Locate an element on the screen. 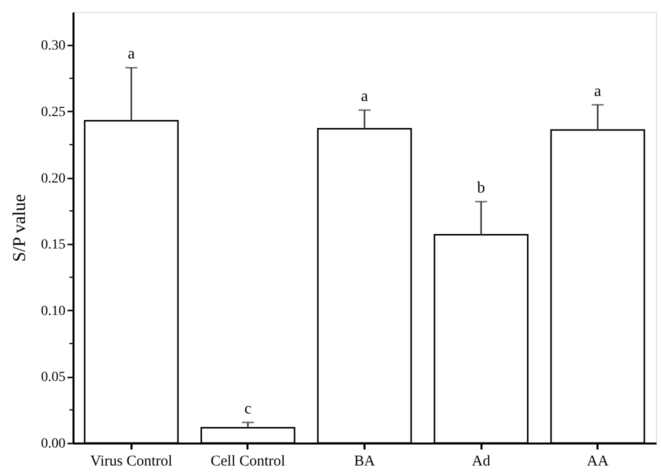 This screenshot has height=473, width=661. y-tick-label: 0.05 is located at coordinates (53, 378).